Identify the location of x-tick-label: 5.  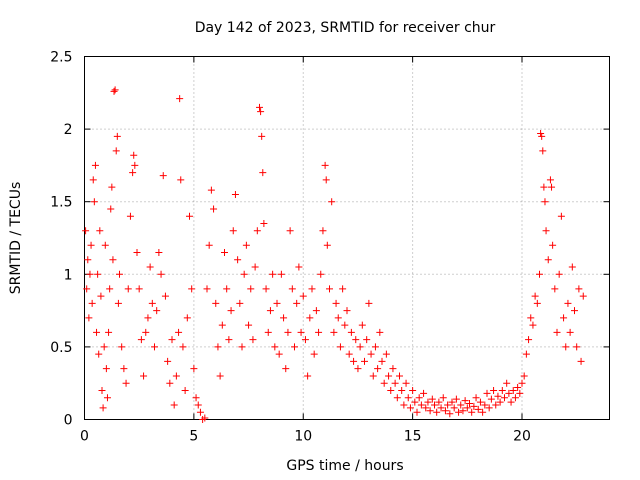
(193, 437).